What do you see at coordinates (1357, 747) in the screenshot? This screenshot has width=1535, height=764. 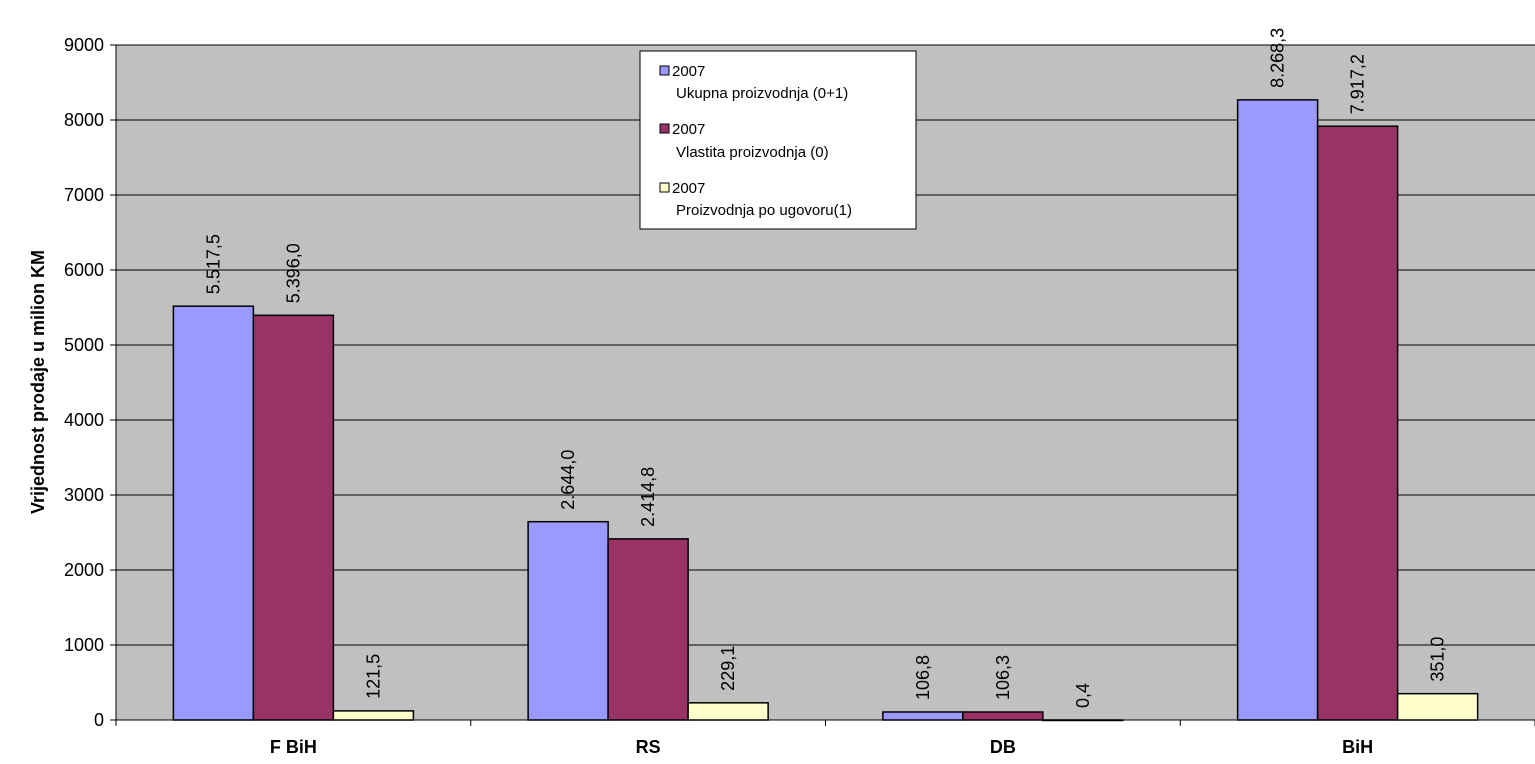 I see `x-tick-label: BiH` at bounding box center [1357, 747].